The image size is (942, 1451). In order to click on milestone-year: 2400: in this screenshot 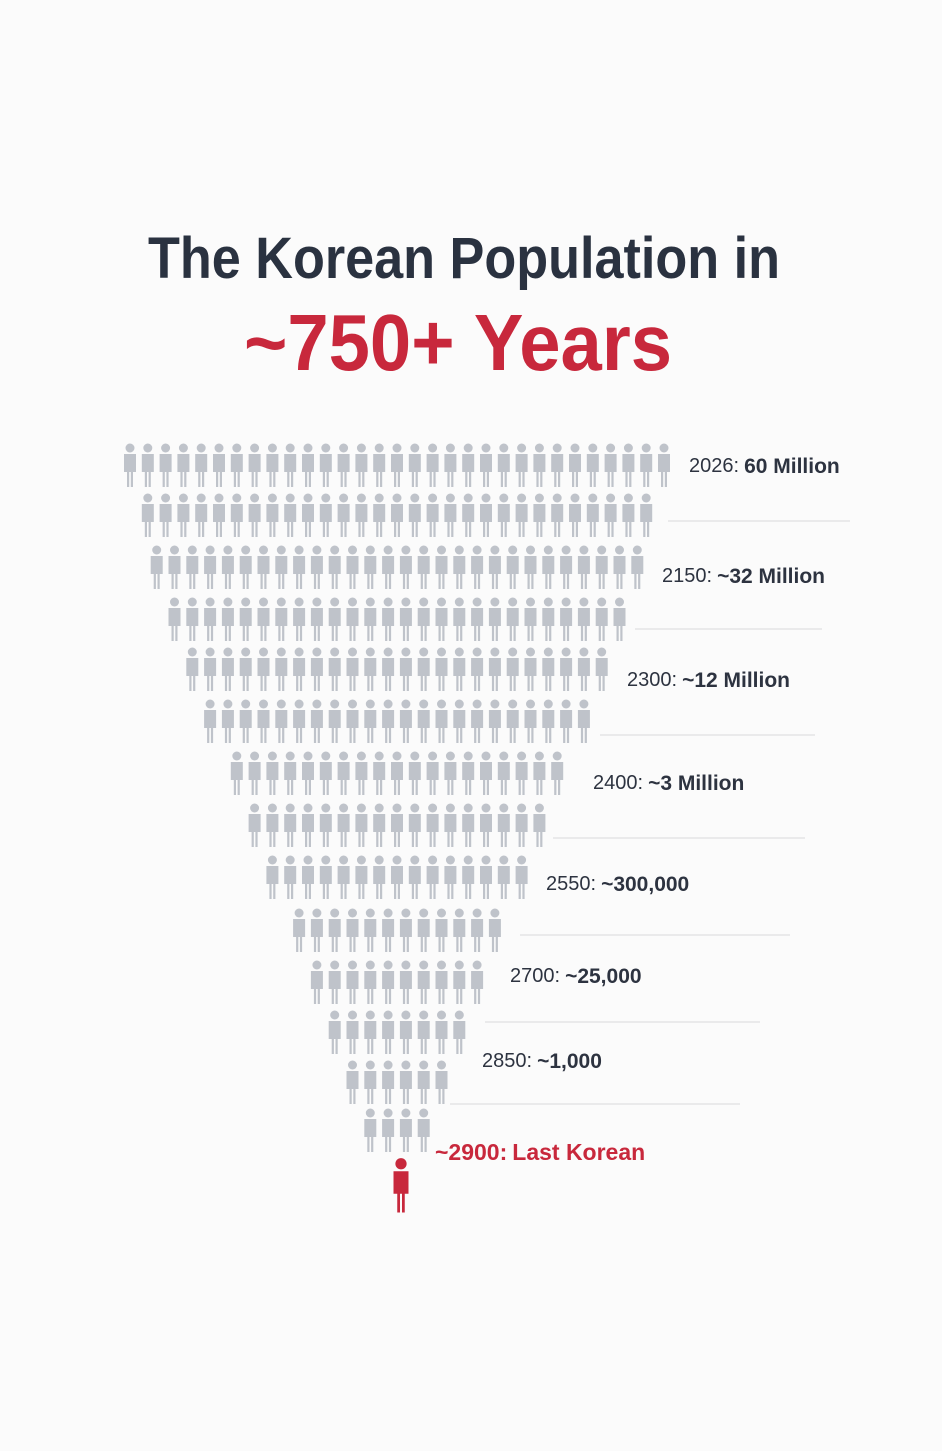, I will do `click(618, 783)`.